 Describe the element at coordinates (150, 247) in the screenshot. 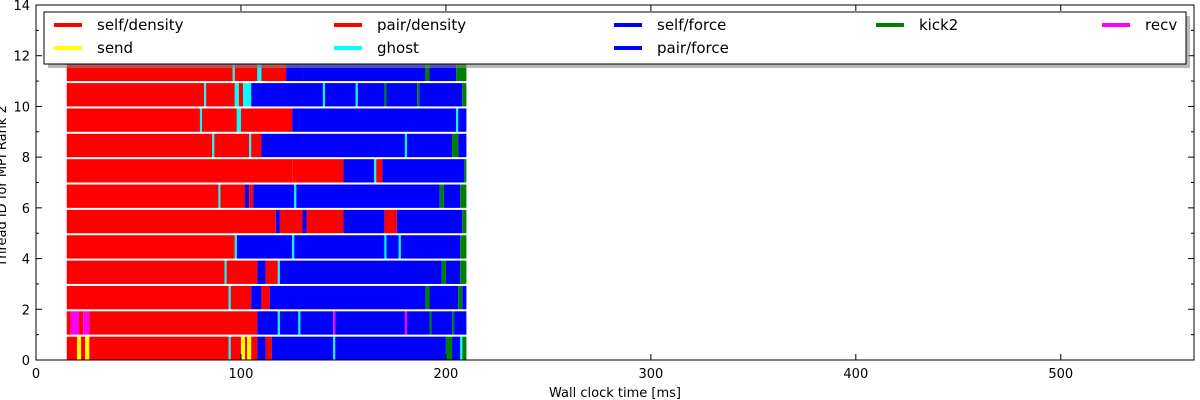

I see `segment-thread-4-self-density` at that location.